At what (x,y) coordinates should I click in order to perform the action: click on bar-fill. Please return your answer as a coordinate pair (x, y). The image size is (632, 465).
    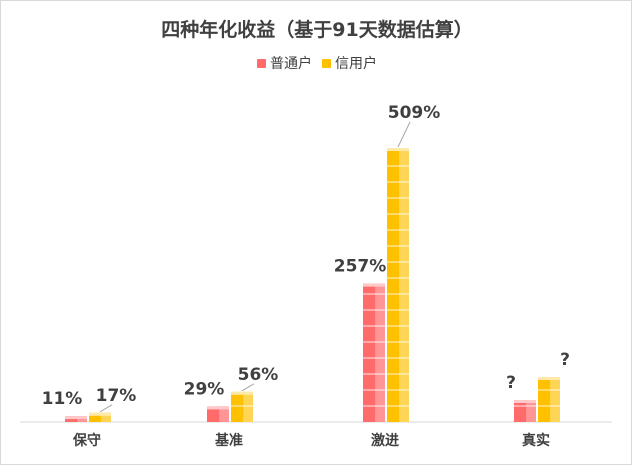
    Looking at the image, I should click on (100, 417).